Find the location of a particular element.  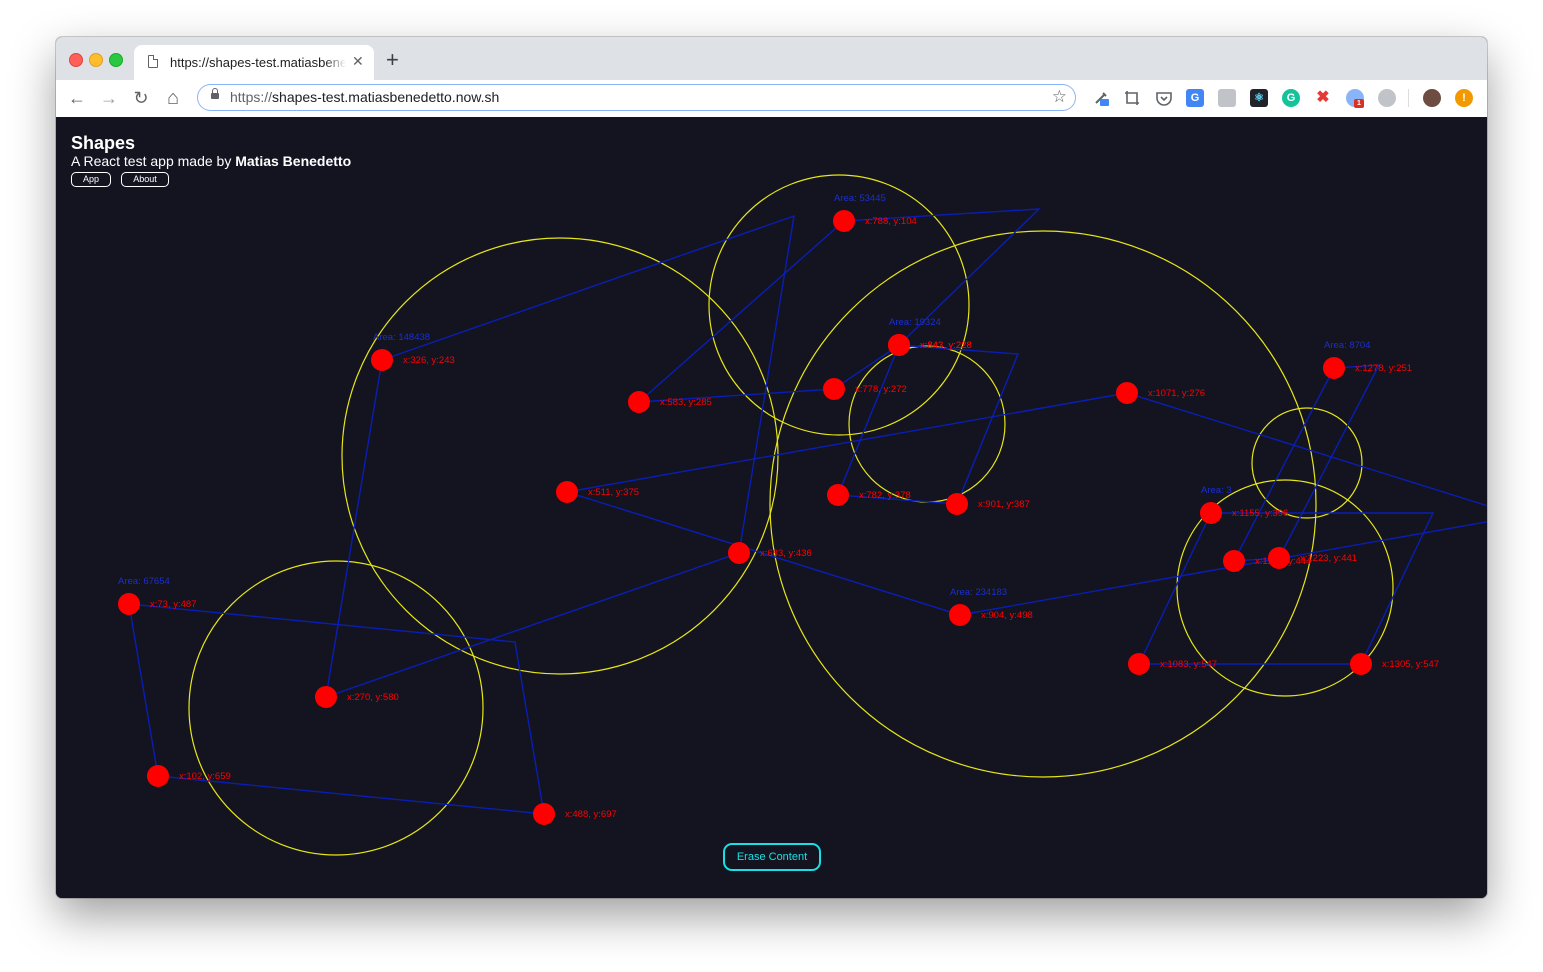

shape-5-point-1-label: x:73, y:487 is located at coordinates (173, 604).